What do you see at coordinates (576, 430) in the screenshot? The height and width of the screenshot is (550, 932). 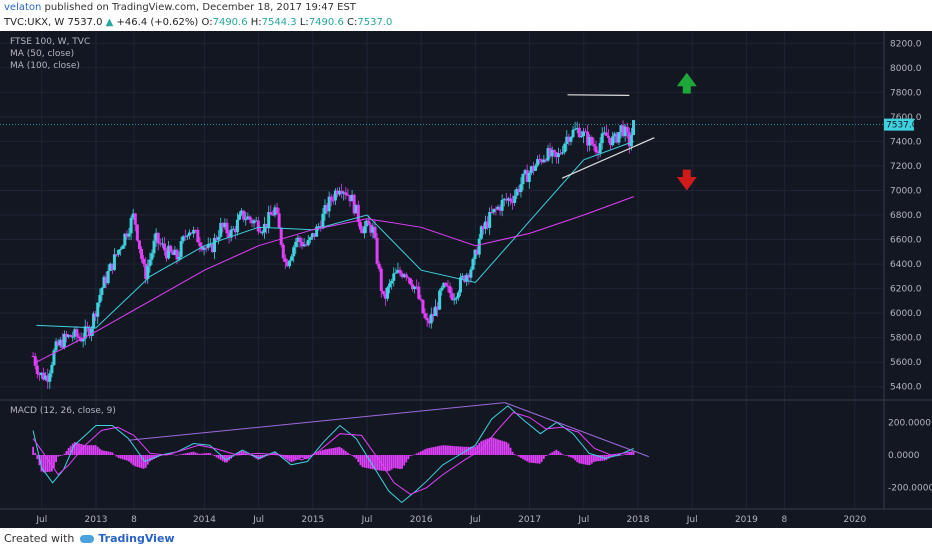 I see `macd-divergence-line` at bounding box center [576, 430].